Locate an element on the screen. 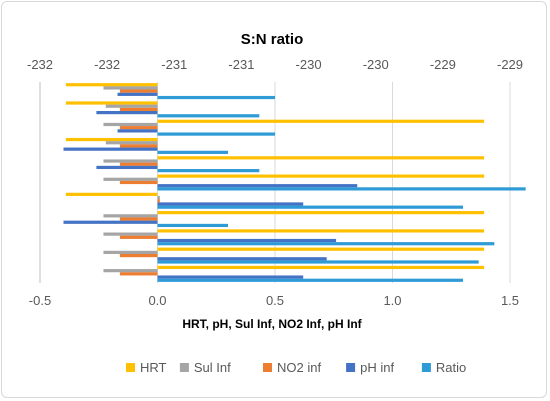 This screenshot has width=550, height=401. legend-label: HRT is located at coordinates (153, 367).